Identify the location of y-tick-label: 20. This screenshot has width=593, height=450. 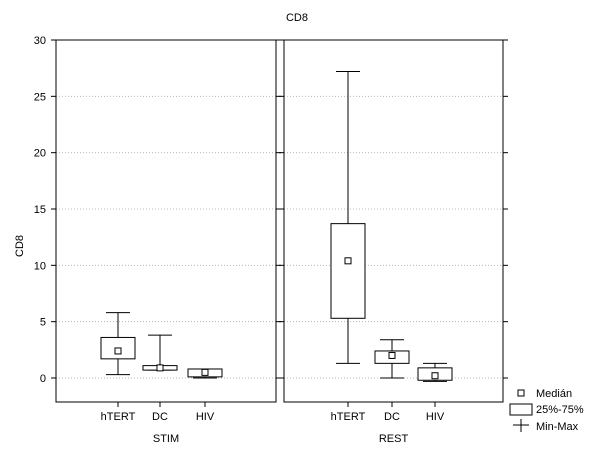
(40, 154).